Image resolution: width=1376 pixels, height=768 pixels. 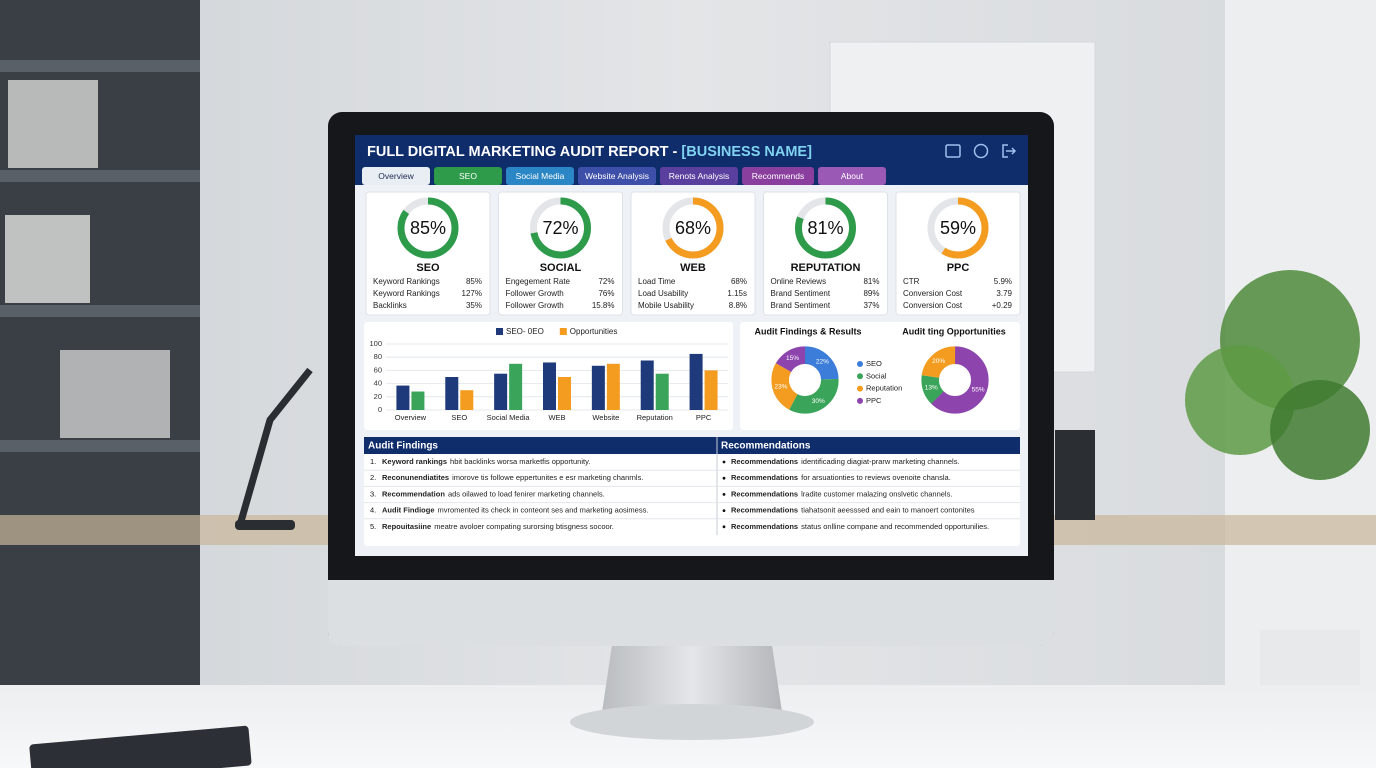 I want to click on kpi-row-label: Follower Growth, so click(x=535, y=293).